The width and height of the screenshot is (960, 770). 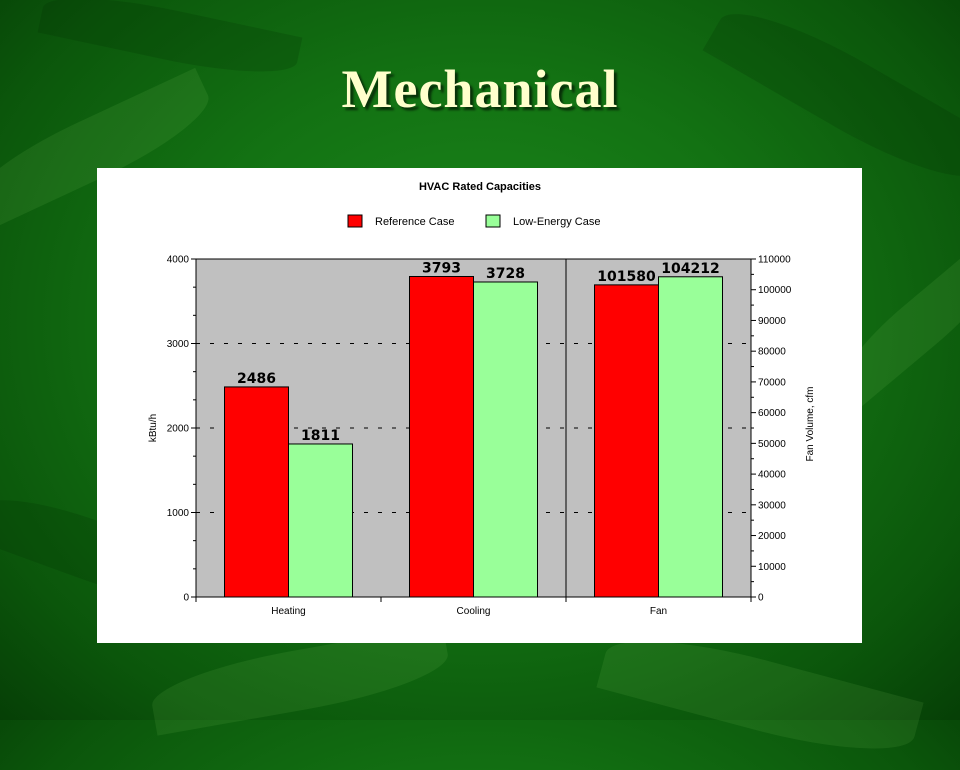 What do you see at coordinates (772, 321) in the screenshot?
I see `y2-tick-label: 90000` at bounding box center [772, 321].